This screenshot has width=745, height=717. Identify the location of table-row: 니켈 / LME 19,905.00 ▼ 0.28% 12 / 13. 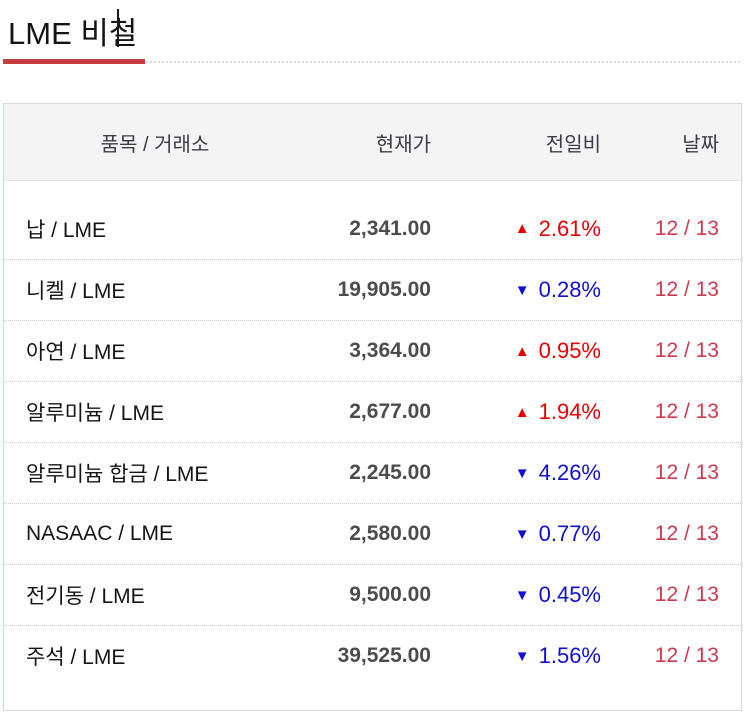
(372, 289).